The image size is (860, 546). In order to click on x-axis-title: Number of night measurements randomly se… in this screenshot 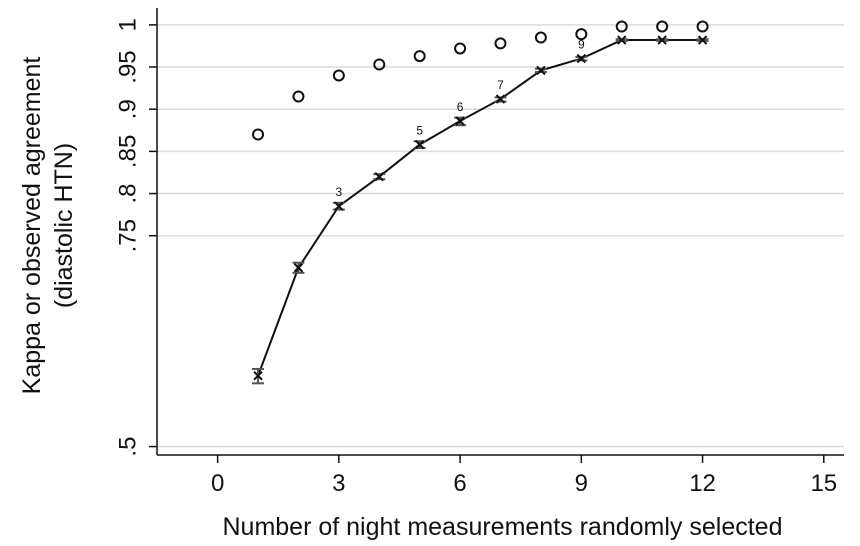, I will do `click(503, 527)`.